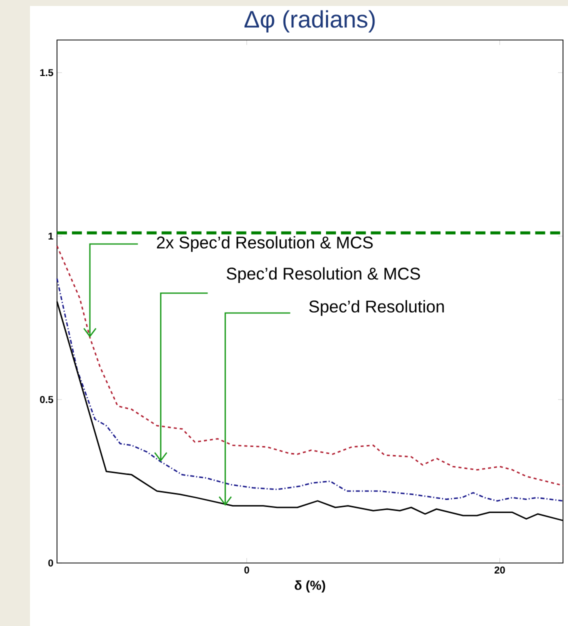 This screenshot has height=626, width=568. What do you see at coordinates (264, 244) in the screenshot?
I see `annotation: 2x Spec’d Resolution & MCS` at bounding box center [264, 244].